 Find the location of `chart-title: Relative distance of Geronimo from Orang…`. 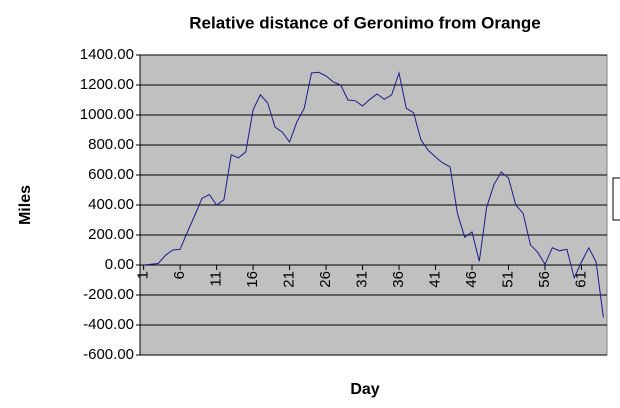

chart-title: Relative distance of Geronimo from Orang… is located at coordinates (364, 22).